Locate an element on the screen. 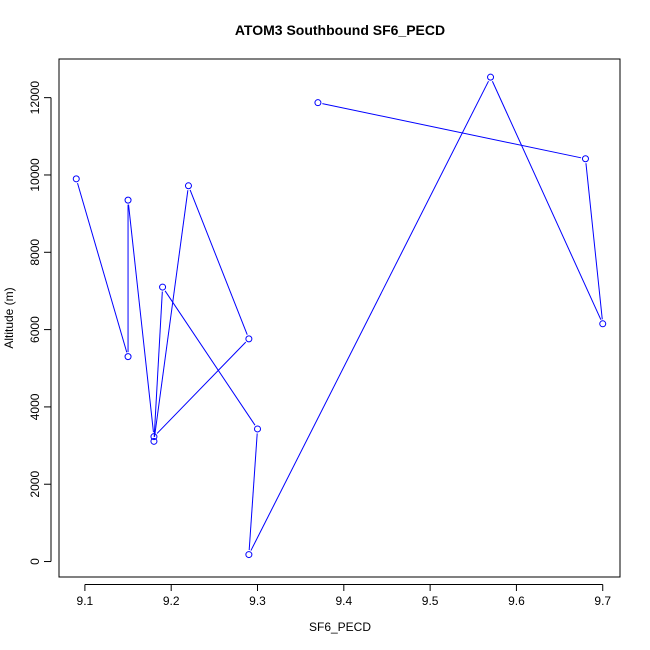  x-axis: 9.1 9.2 9.3 9.4 9.5 9.6 9.7 is located at coordinates (344, 596).